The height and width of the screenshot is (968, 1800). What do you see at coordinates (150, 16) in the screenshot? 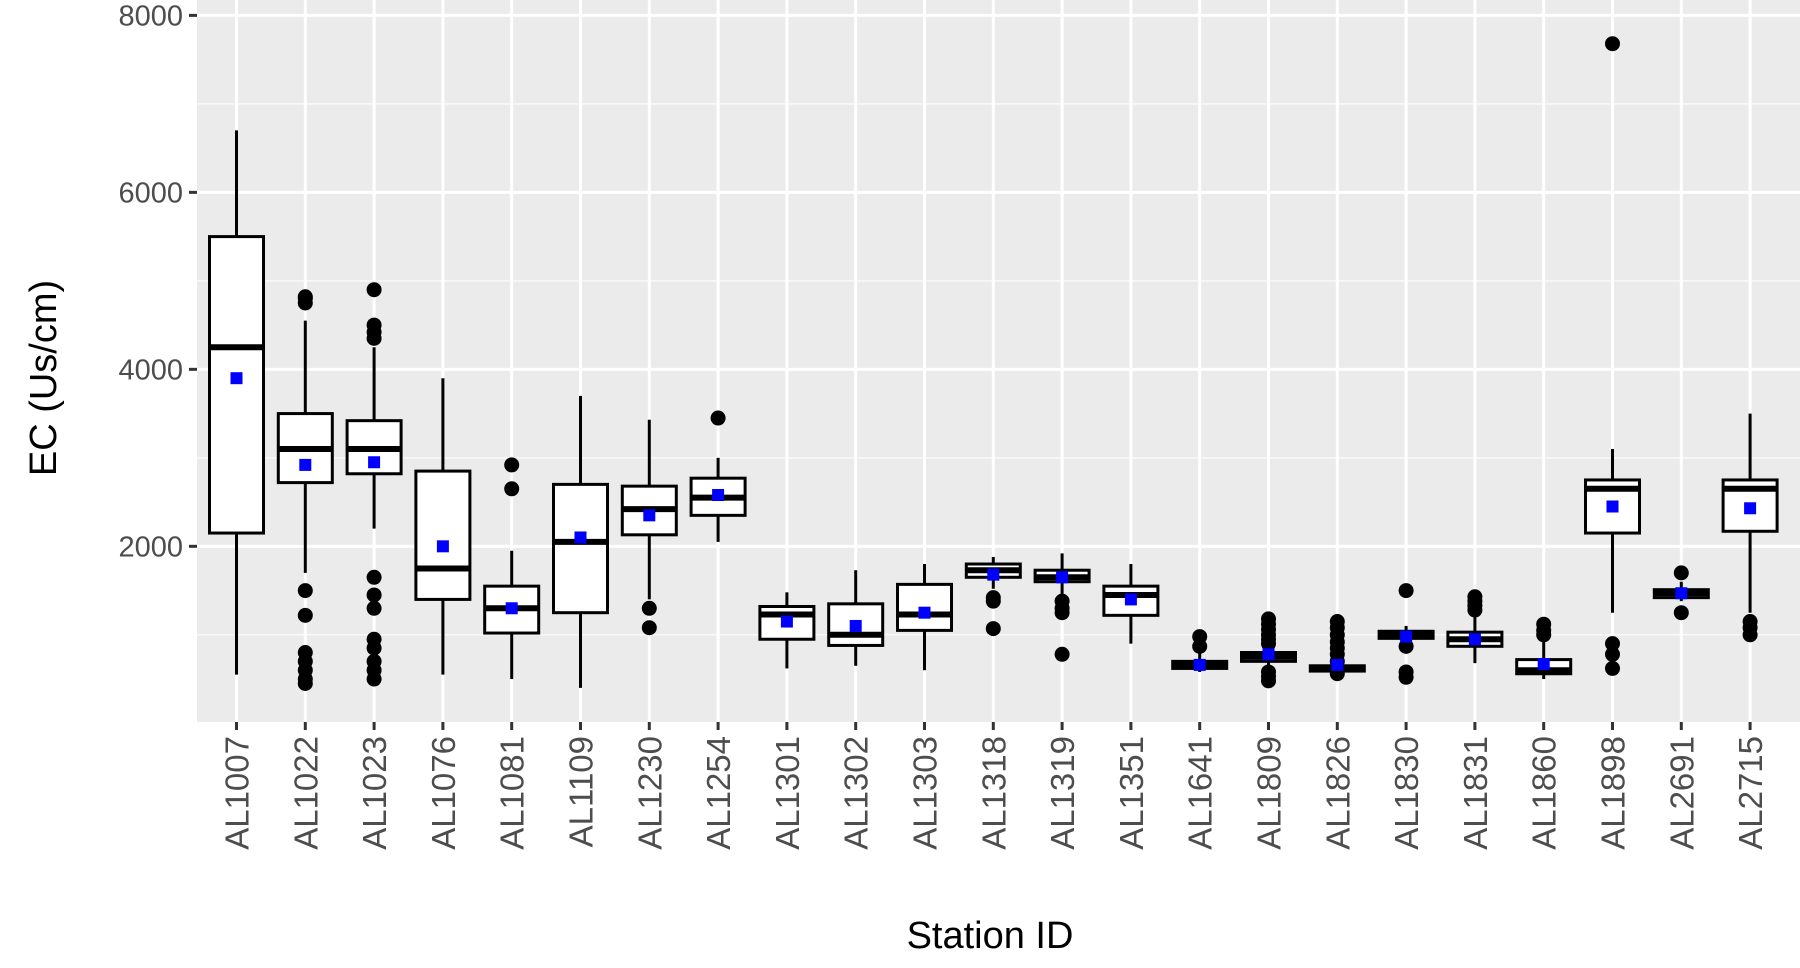
I see `y-tick-label: 8000` at bounding box center [150, 16].